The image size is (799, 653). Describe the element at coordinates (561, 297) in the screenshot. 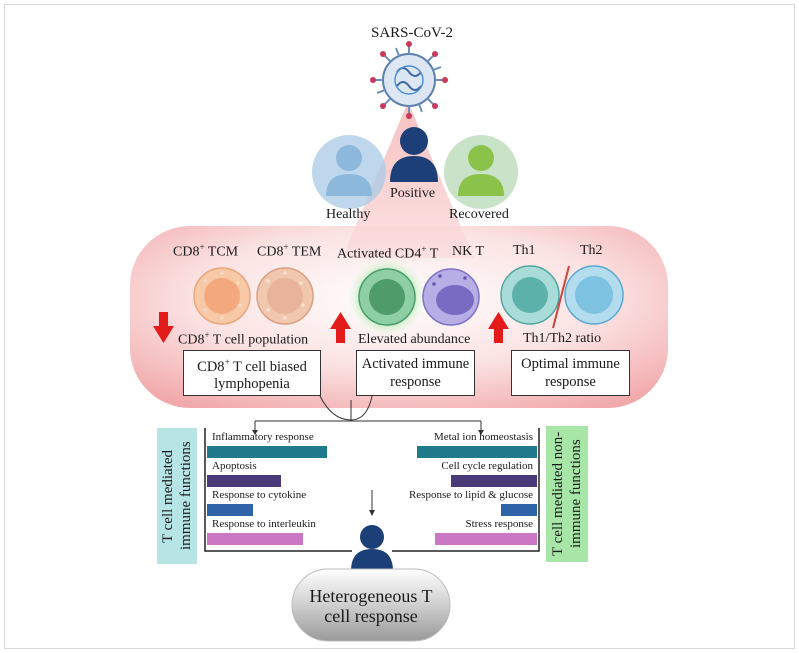

I see `ratio-slash` at that location.